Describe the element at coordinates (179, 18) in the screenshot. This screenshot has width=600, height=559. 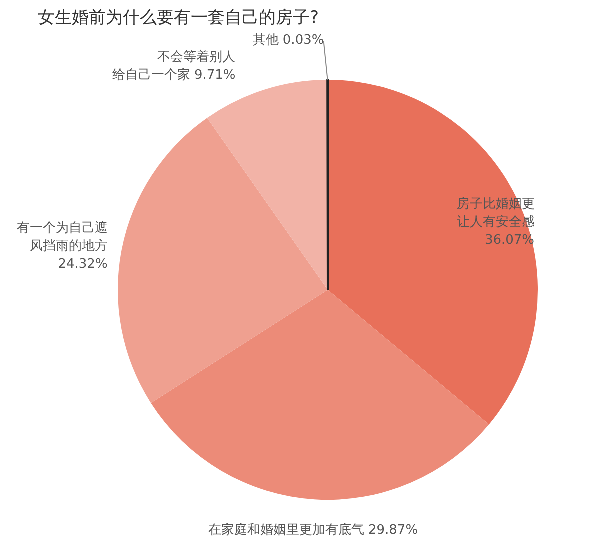
I see `chart-title: 女生婚前为什么要有一套自己的房子?` at that location.